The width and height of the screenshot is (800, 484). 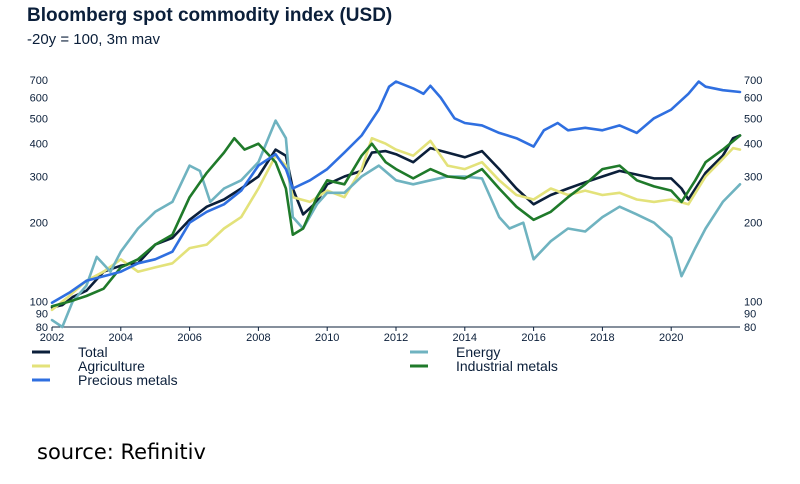 I want to click on legend-label-agriculture: Agriculture, so click(x=111, y=366).